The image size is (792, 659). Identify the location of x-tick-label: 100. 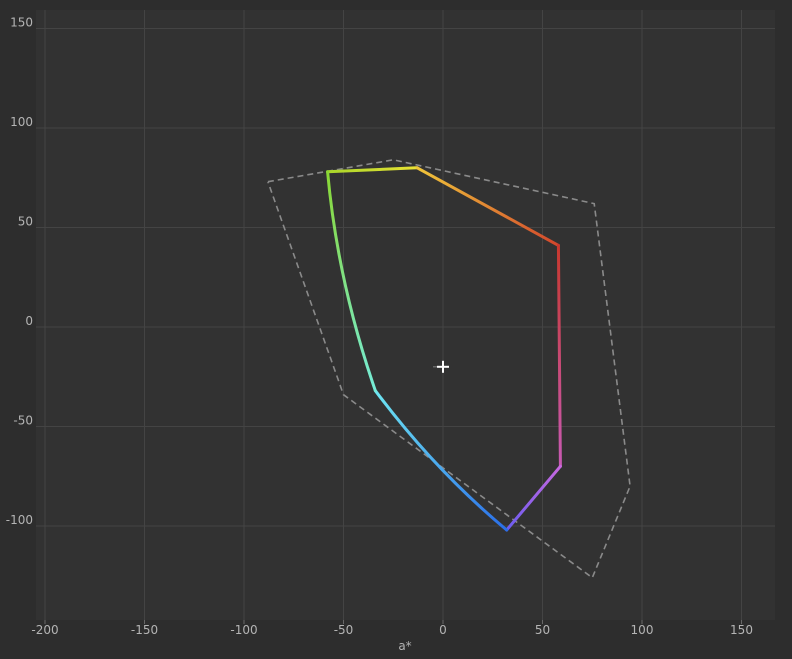
(642, 630).